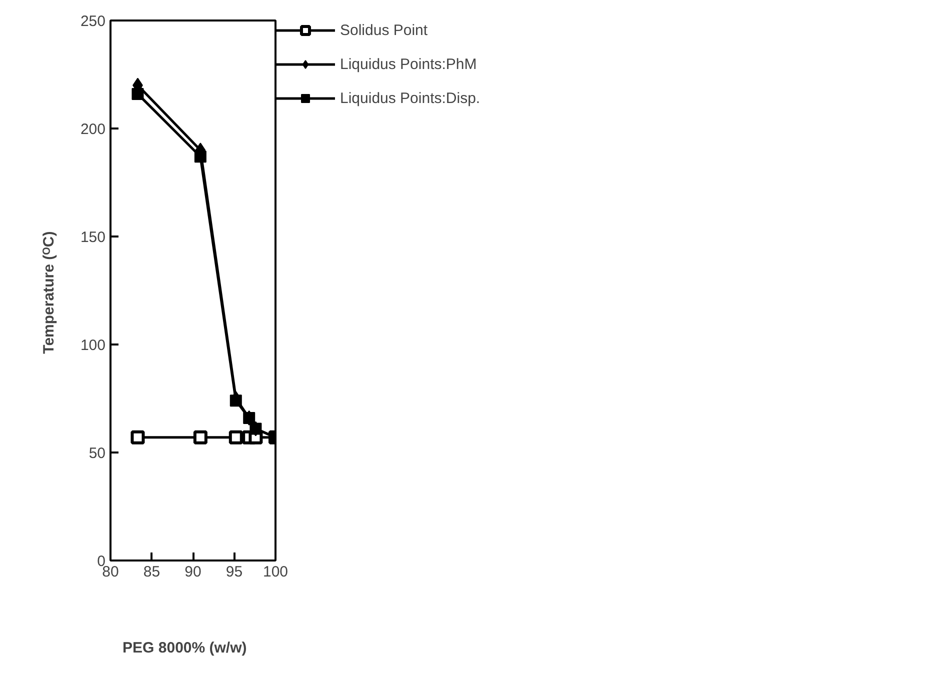  I want to click on y-axis-title: Temperature (ᴼC), so click(49, 292).